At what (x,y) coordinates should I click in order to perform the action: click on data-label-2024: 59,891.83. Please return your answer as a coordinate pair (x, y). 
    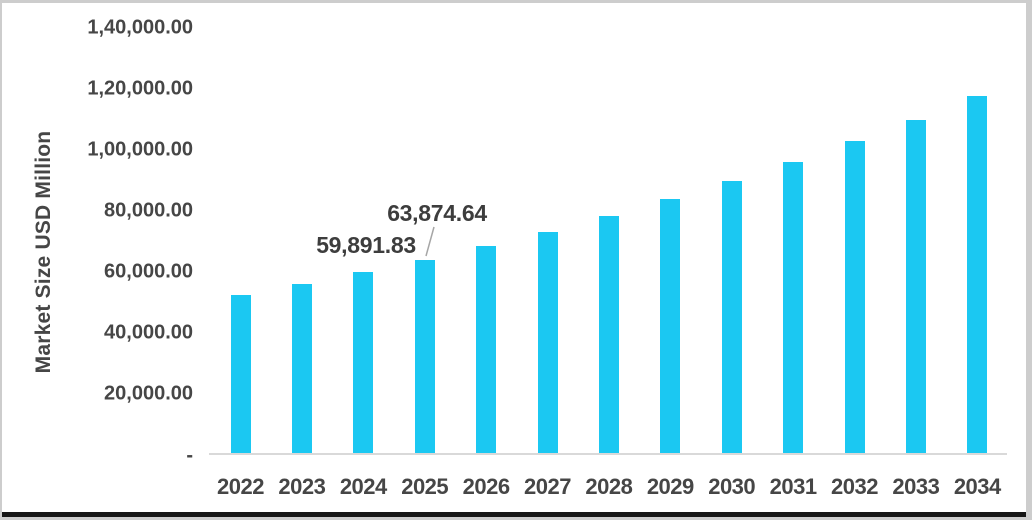
    Looking at the image, I should click on (366, 245).